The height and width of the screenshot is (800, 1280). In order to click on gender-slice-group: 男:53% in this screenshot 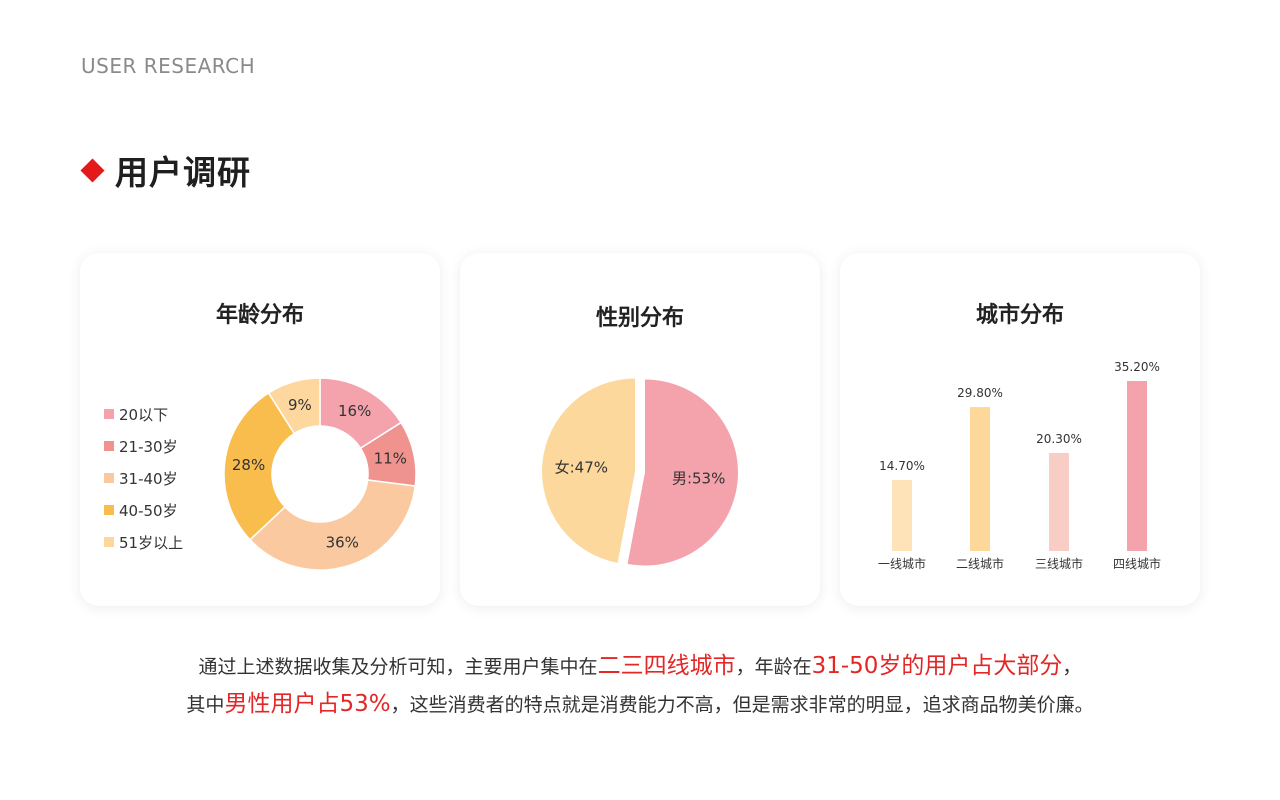, I will do `click(682, 472)`.